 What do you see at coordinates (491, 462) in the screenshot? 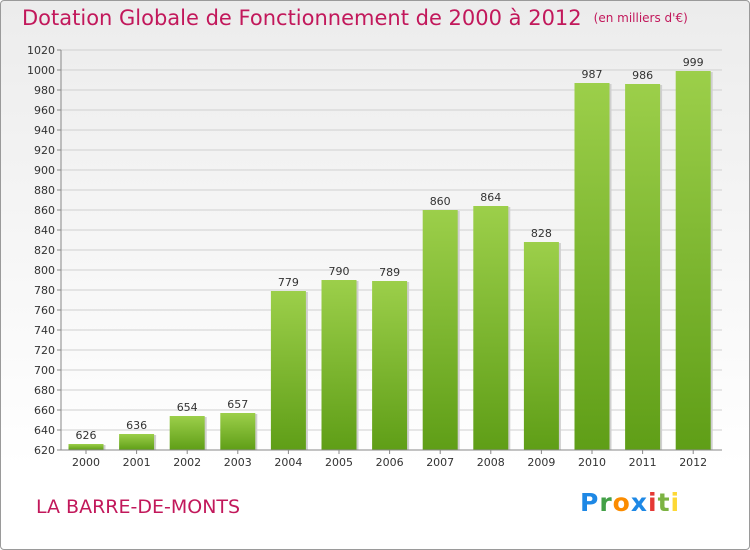
I see `x-tick-label: 2008` at bounding box center [491, 462].